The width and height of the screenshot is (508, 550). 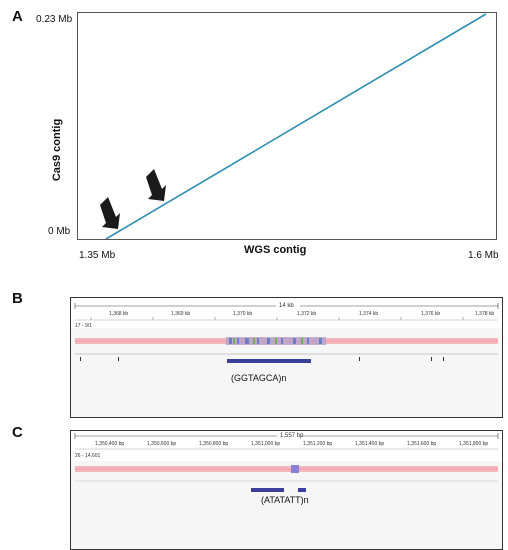 I want to click on tick-label-c: 1,350,600 bp, so click(x=161, y=444).